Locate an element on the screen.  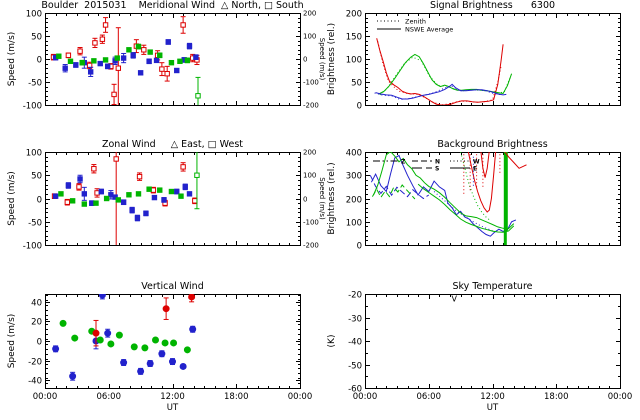
line-red-v is located at coordinates (482, 182).